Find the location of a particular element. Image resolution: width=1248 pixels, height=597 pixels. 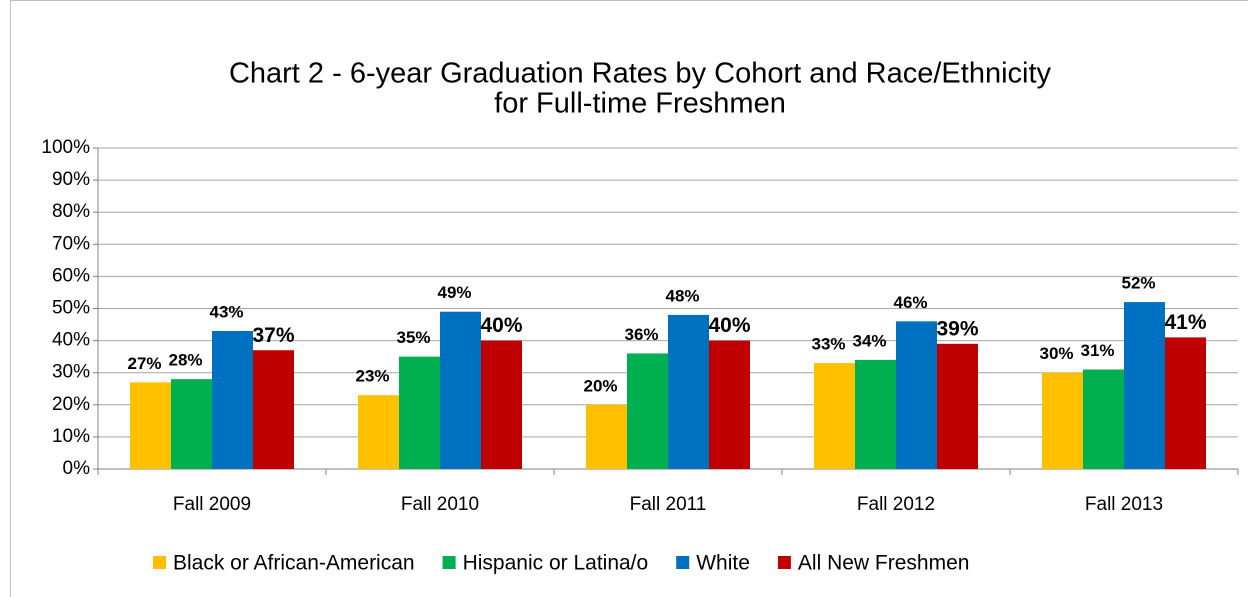

legend-label: All New Freshmen is located at coordinates (884, 563).